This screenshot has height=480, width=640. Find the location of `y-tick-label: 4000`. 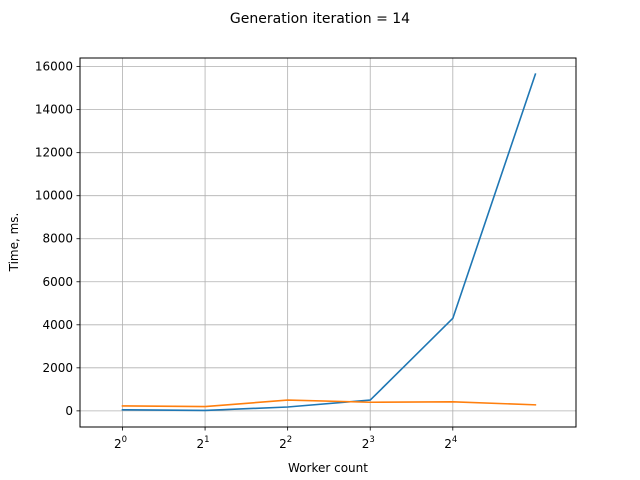

y-tick-label: 4000 is located at coordinates (57, 325).